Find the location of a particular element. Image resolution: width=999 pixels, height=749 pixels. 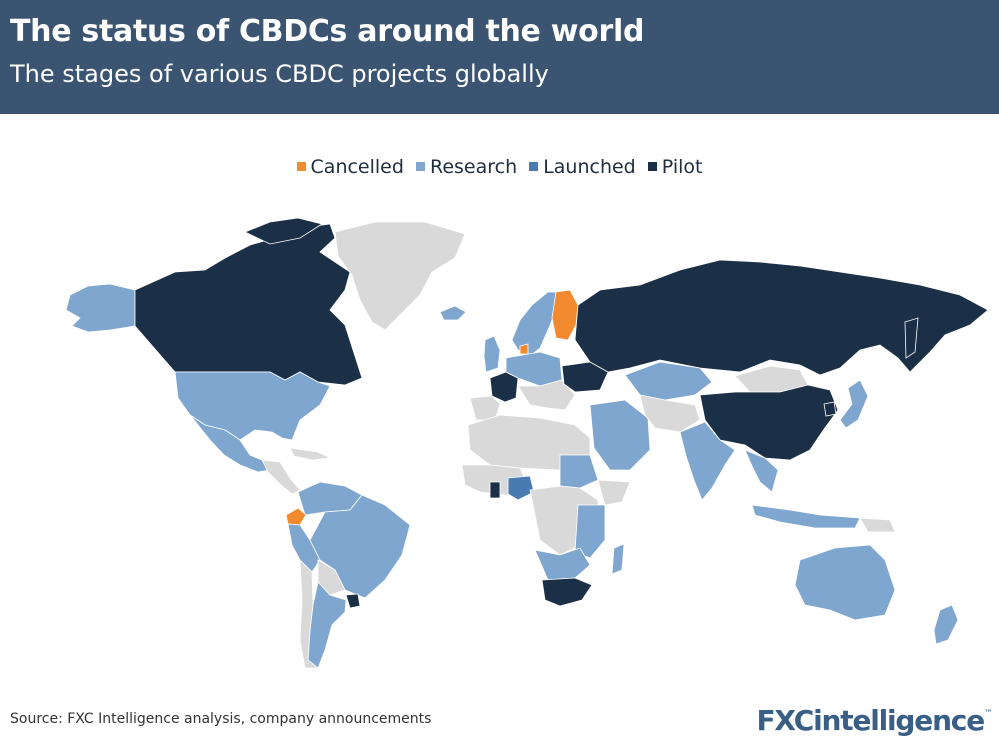

region-sudan is located at coordinates (579, 471).